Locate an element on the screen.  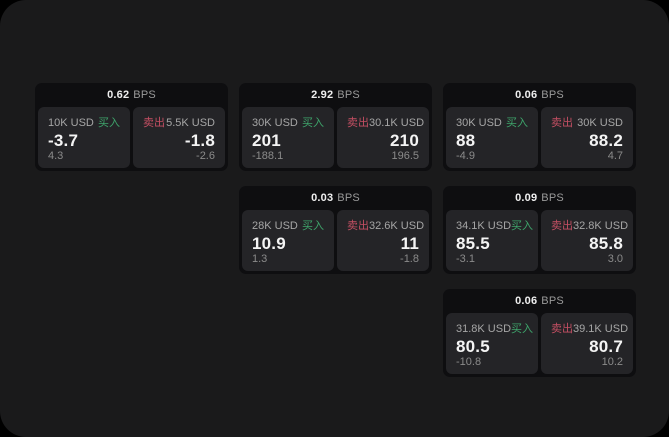
buy-quote-tile: 34.1K USD 买入 85.5 -3.1 is located at coordinates (492, 240).